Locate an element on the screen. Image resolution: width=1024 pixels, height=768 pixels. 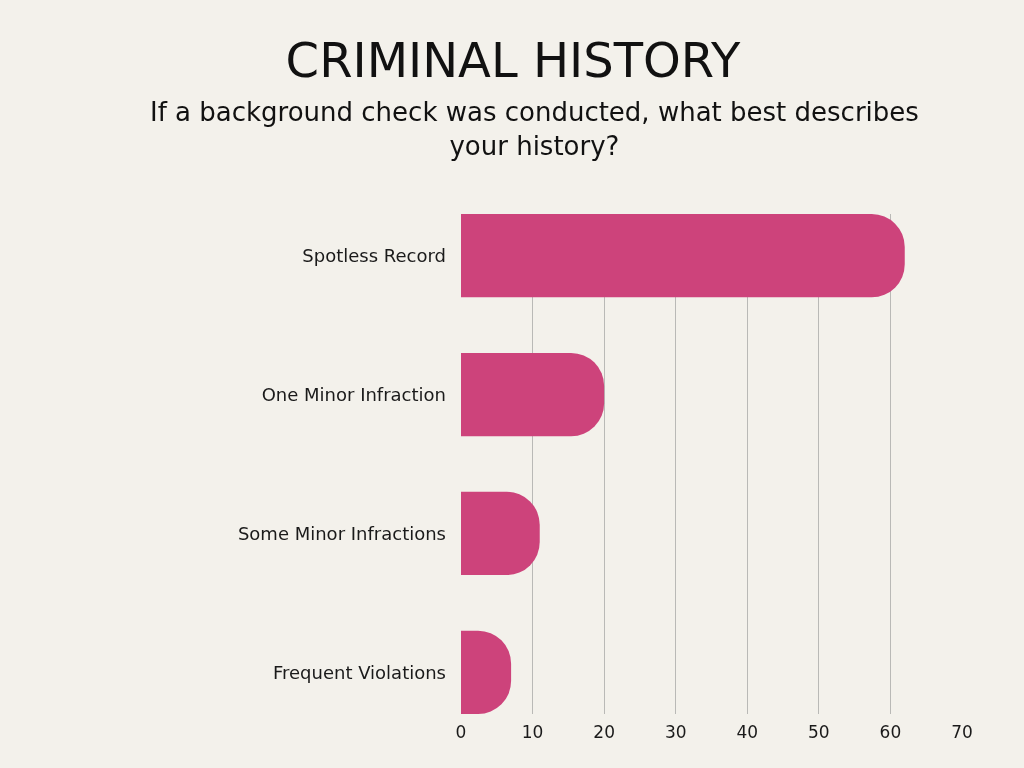
x-tick-label: 30 is located at coordinates (675, 732).